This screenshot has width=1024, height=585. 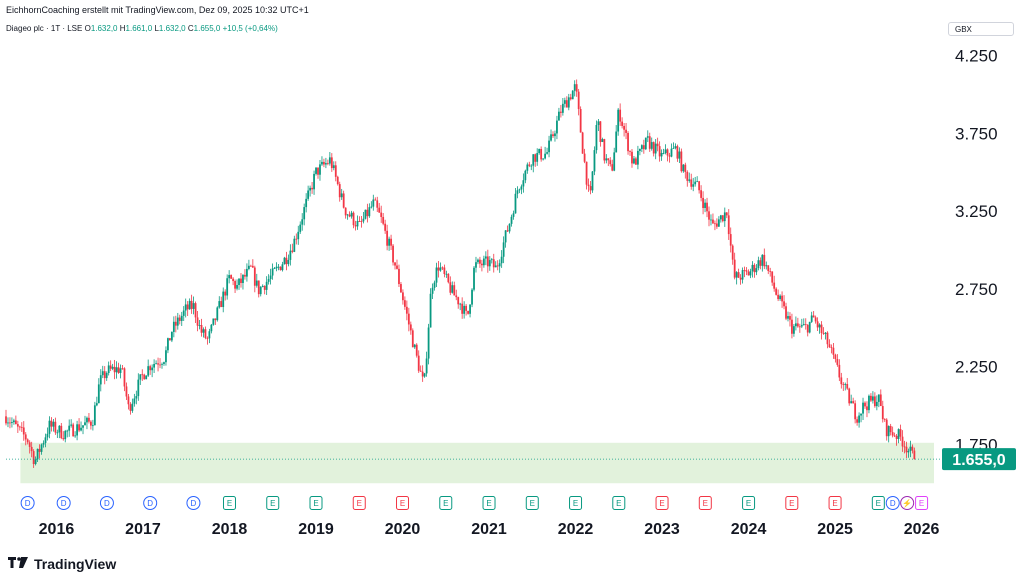 What do you see at coordinates (62, 564) in the screenshot?
I see `tradingview-brand: TradingView` at bounding box center [62, 564].